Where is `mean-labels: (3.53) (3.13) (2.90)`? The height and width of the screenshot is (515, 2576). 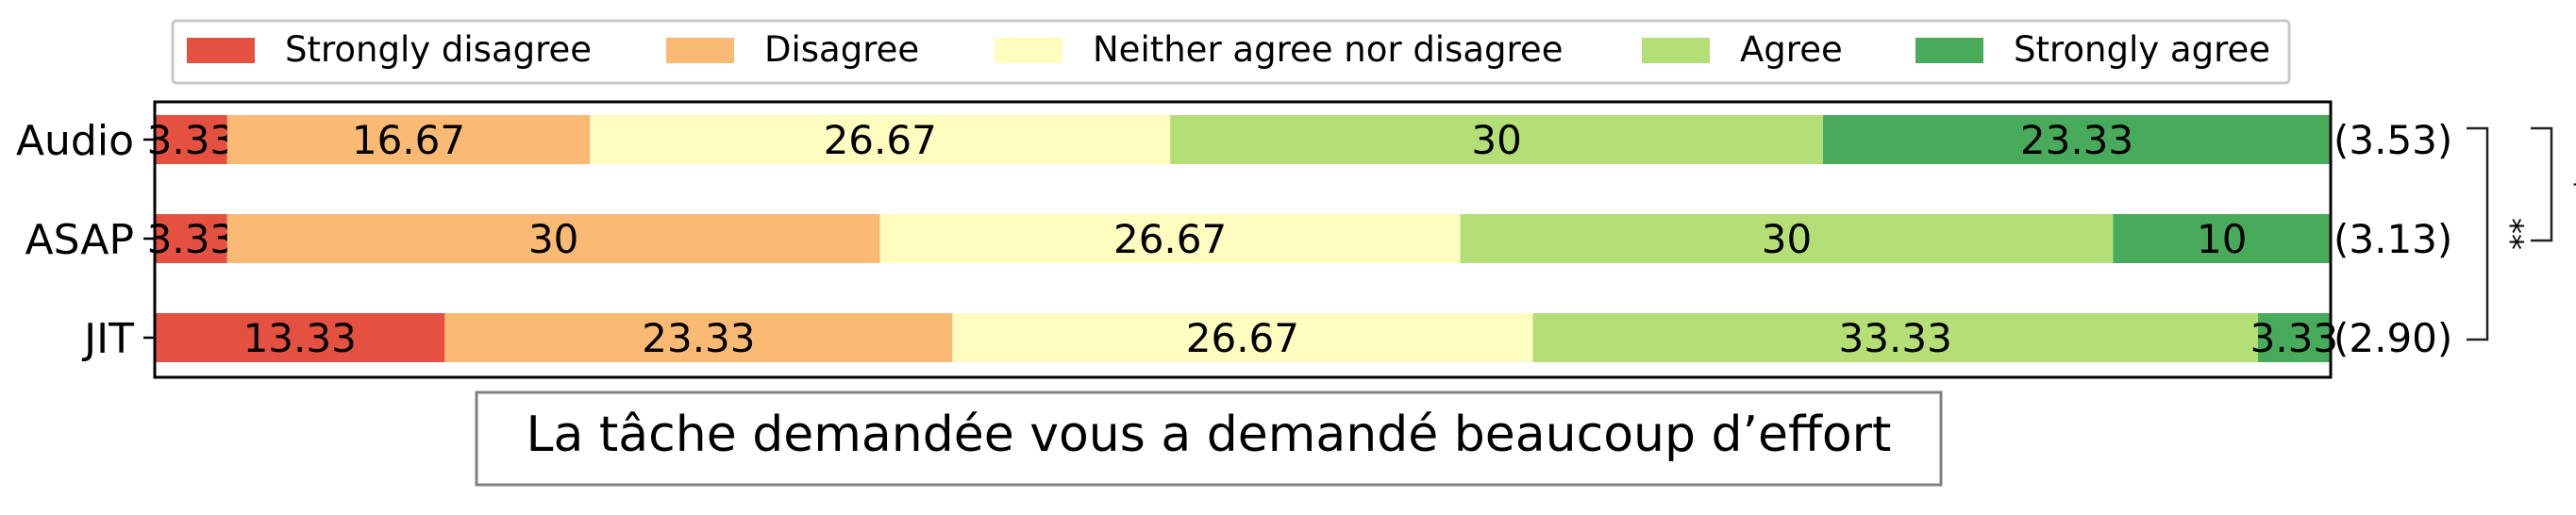
mean-labels: (3.53) (3.13) (2.90) is located at coordinates (2392, 239).